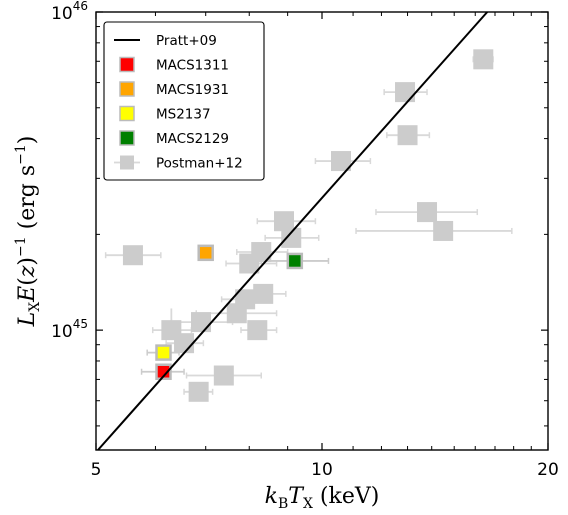 The image size is (568, 515). I want to click on legend-label-ms2137: MS2137, so click(183, 115).